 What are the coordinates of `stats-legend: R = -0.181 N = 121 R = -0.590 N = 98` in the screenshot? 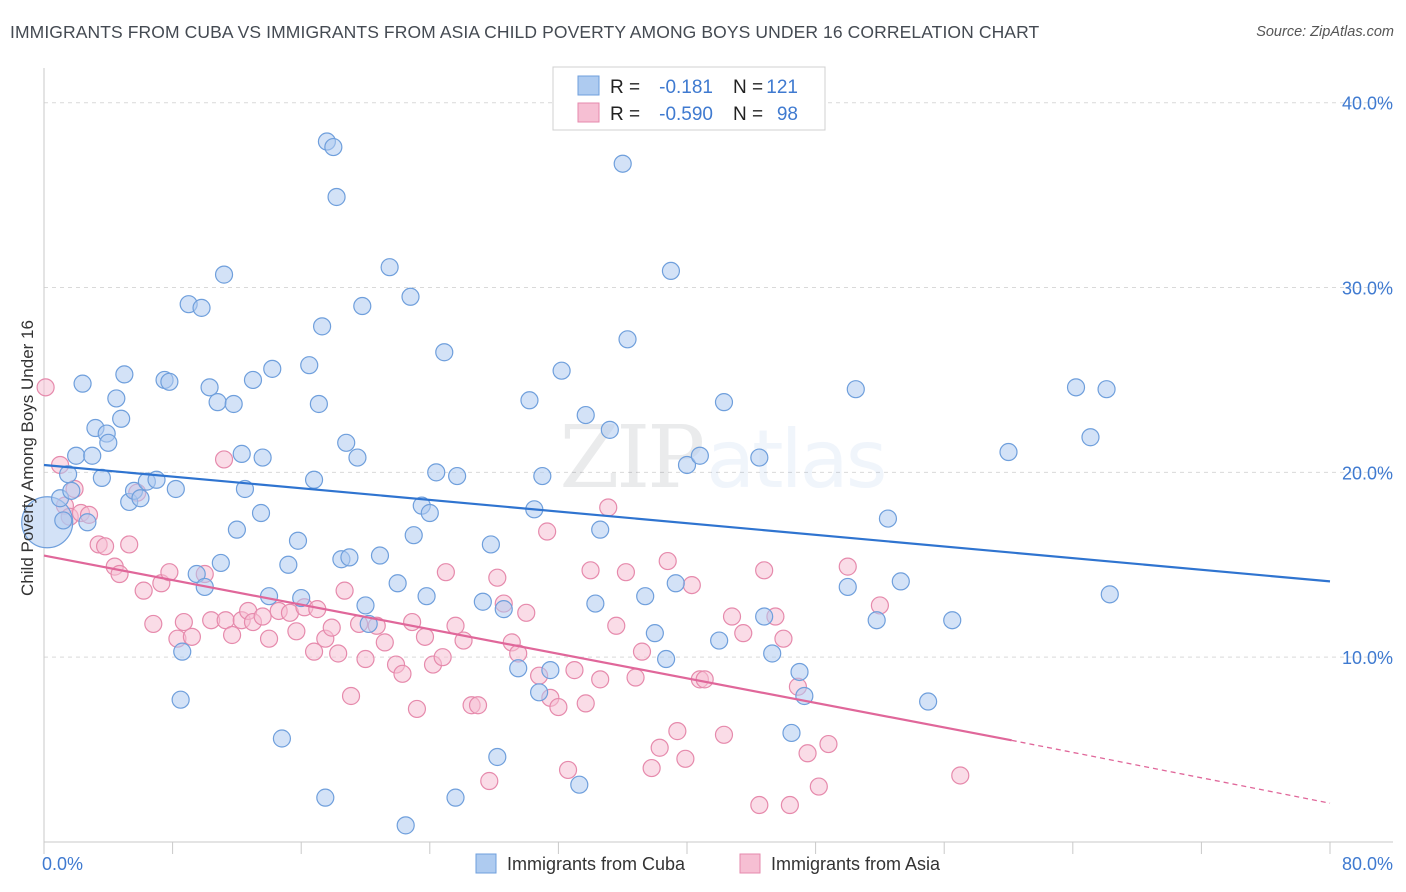 It's located at (689, 98).